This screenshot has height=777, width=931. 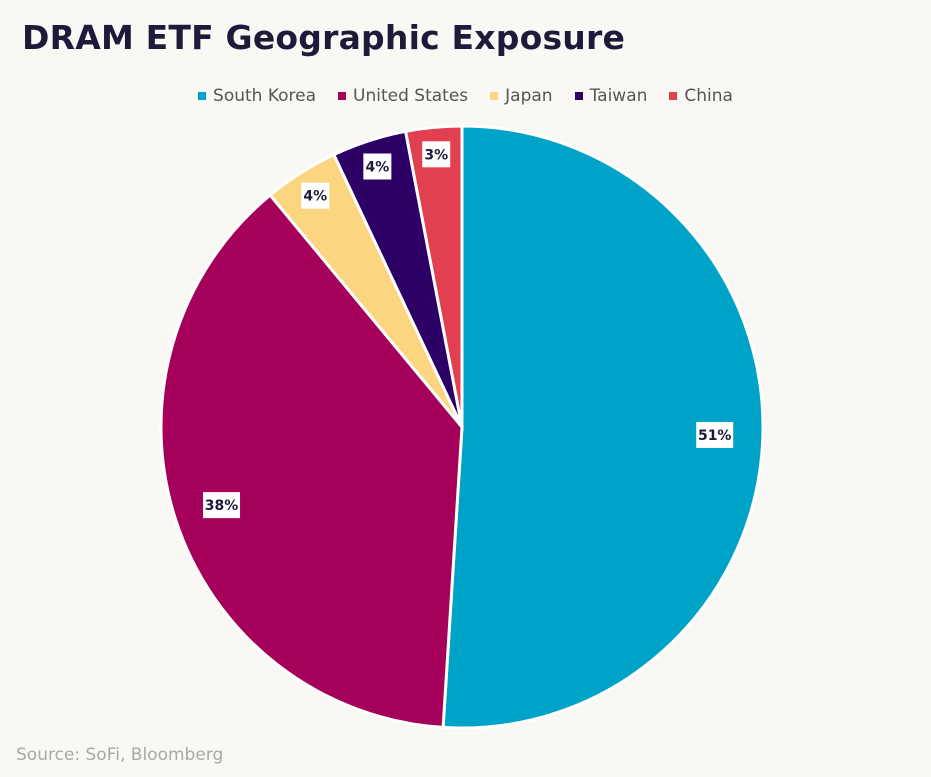 I want to click on slice-label: 38%, so click(x=222, y=505).